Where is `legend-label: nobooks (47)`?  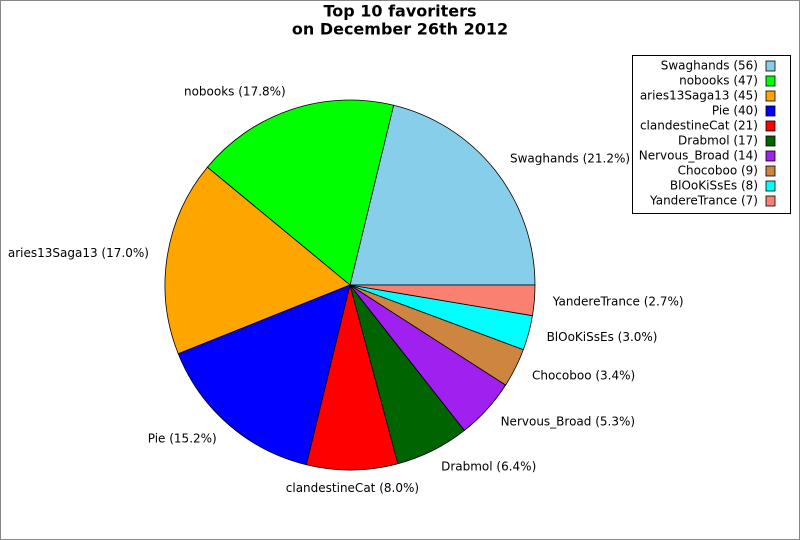 legend-label: nobooks (47) is located at coordinates (718, 81).